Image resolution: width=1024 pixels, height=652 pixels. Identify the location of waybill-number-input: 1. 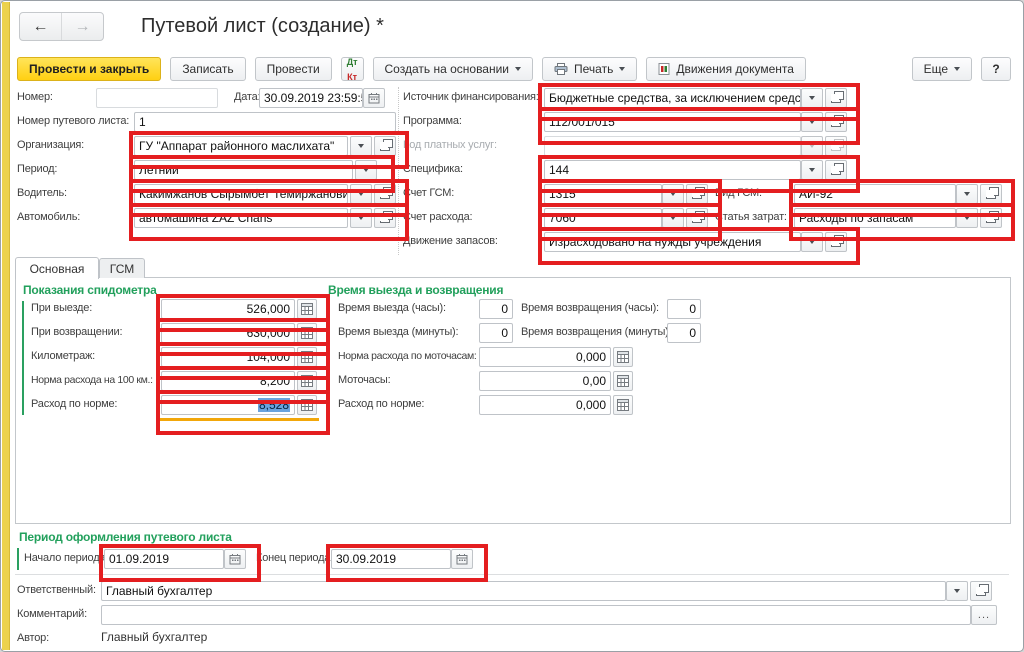
(265, 122).